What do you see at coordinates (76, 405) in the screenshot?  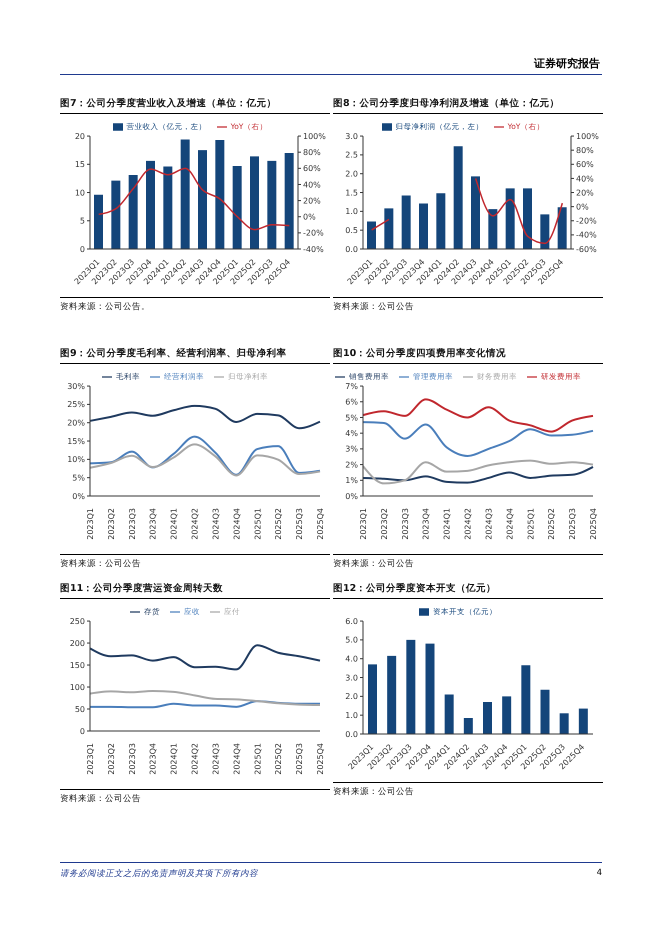 I see `y-tick-label: 25%` at bounding box center [76, 405].